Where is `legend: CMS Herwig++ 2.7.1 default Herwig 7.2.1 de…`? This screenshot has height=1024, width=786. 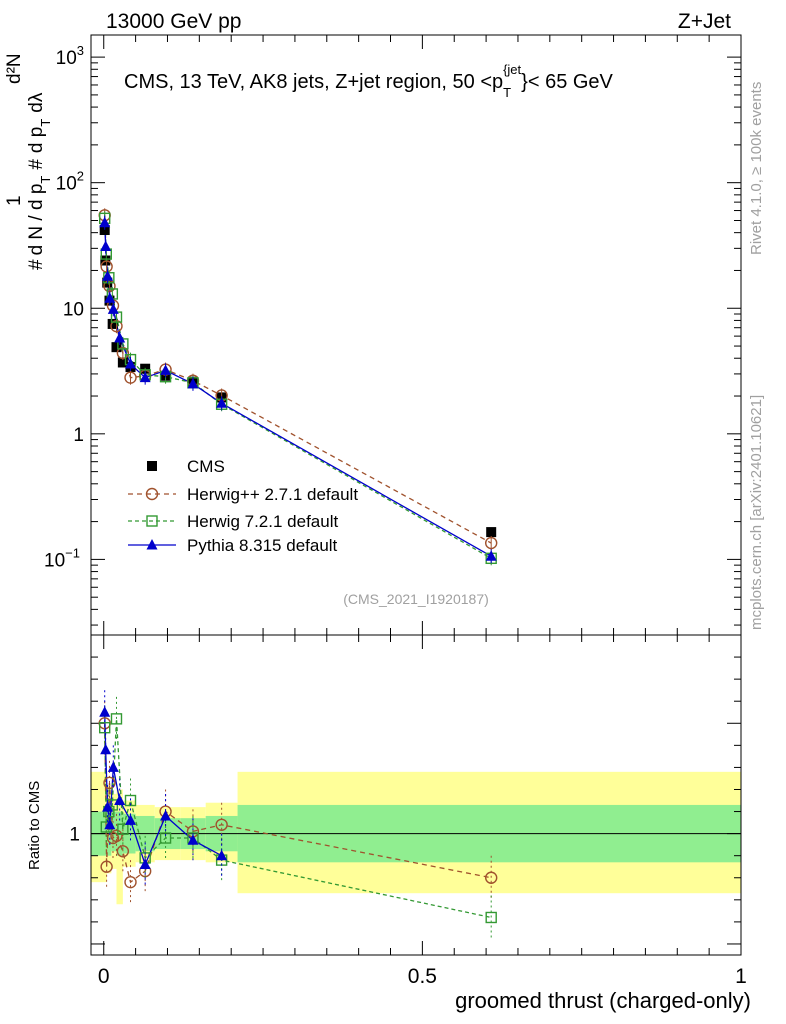
legend: CMS Herwig++ 2.7.1 default Herwig 7.2.1 de… is located at coordinates (243, 506).